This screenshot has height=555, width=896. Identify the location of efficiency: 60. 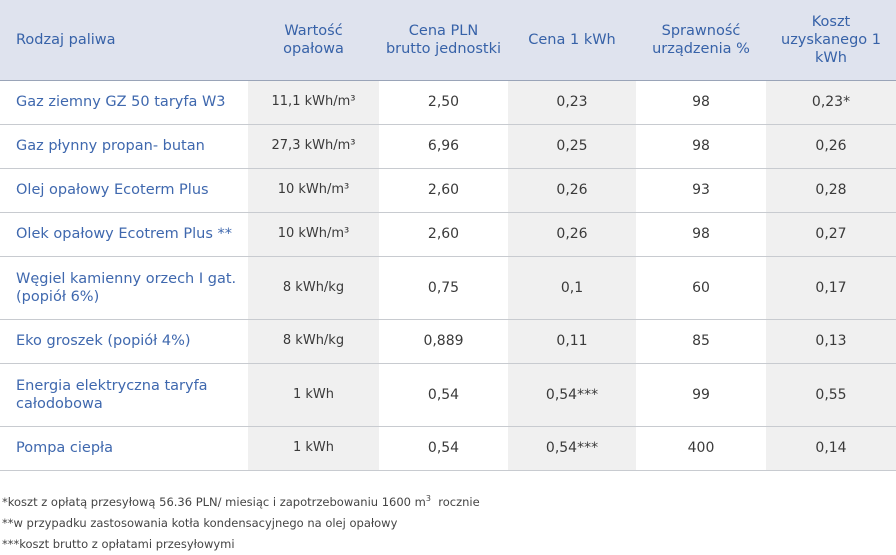
(701, 288).